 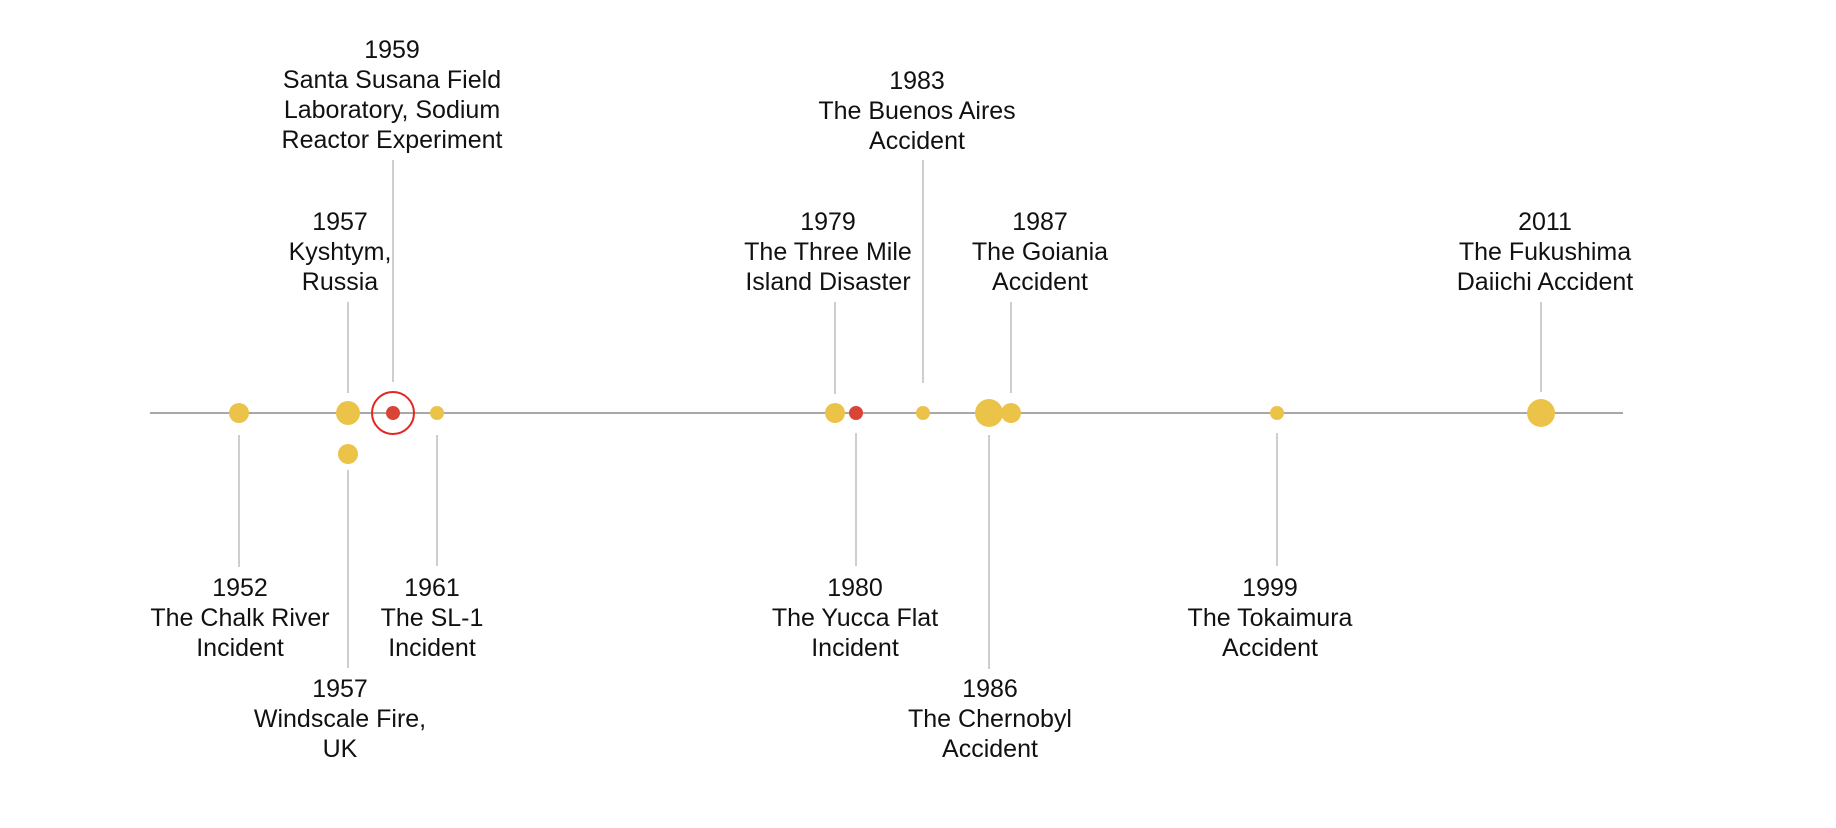 What do you see at coordinates (392, 110) in the screenshot?
I see `event-title-line: Laboratory, Sodium` at bounding box center [392, 110].